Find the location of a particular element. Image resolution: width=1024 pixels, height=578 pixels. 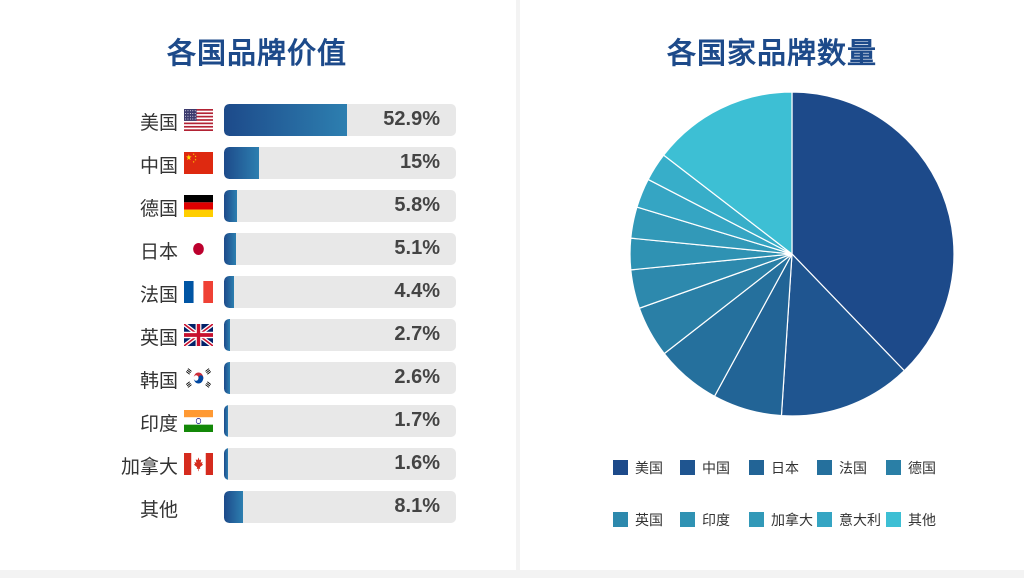

legend-label: 德国 is located at coordinates (922, 469).